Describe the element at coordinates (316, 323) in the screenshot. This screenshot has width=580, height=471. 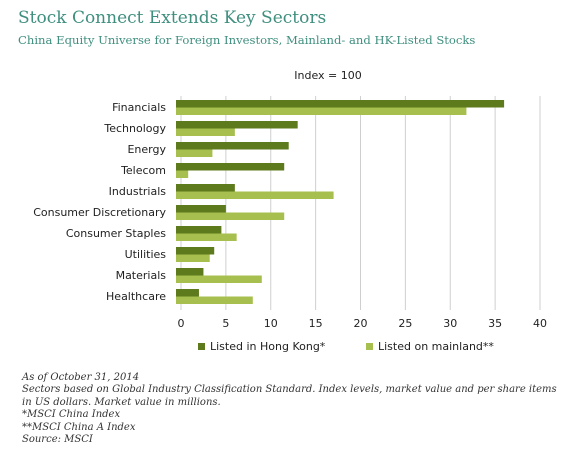
I see `x-tick-label: 15` at that location.